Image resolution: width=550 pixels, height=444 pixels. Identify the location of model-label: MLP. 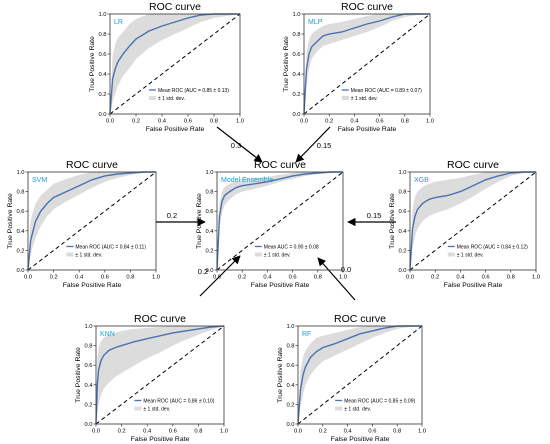
(315, 22).